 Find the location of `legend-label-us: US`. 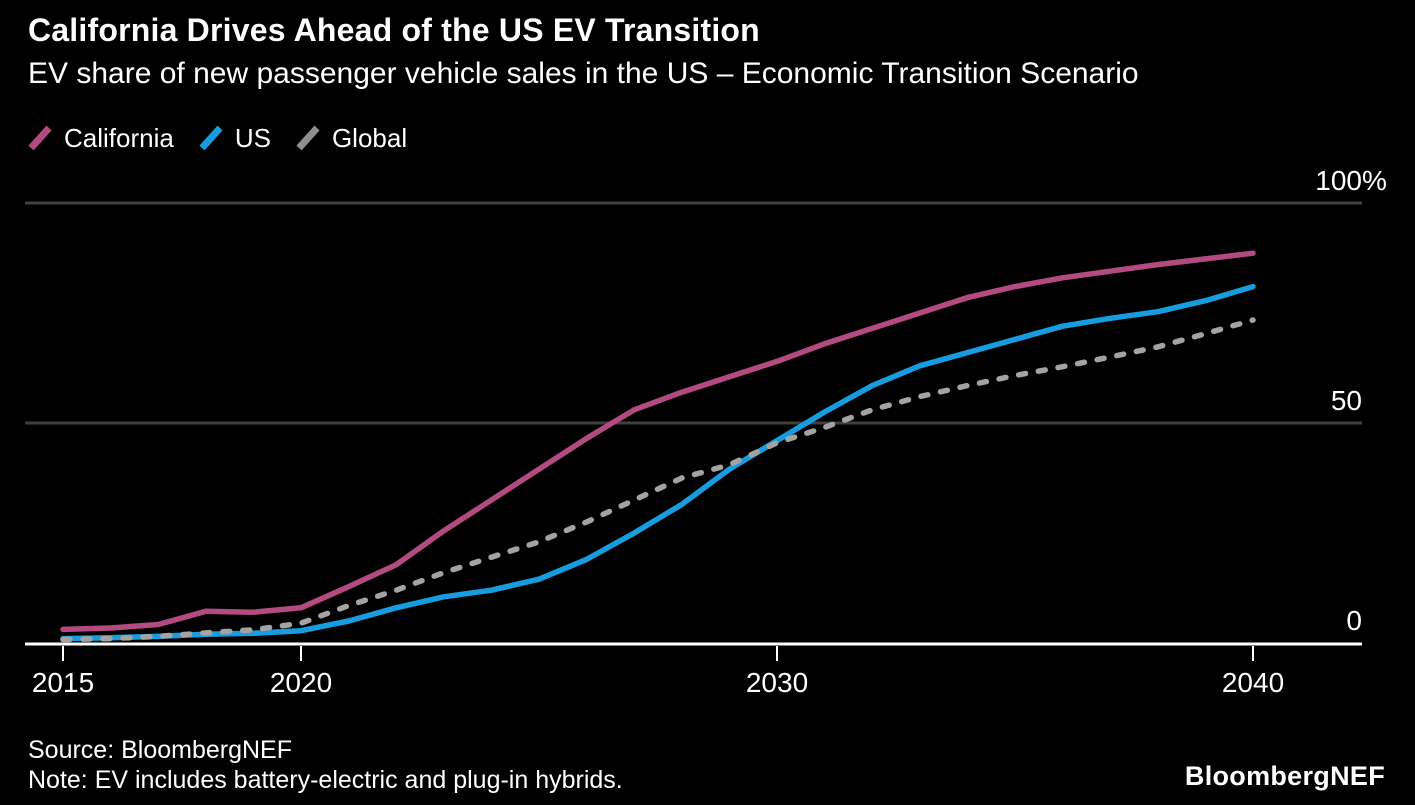

legend-label-us: US is located at coordinates (252, 138).